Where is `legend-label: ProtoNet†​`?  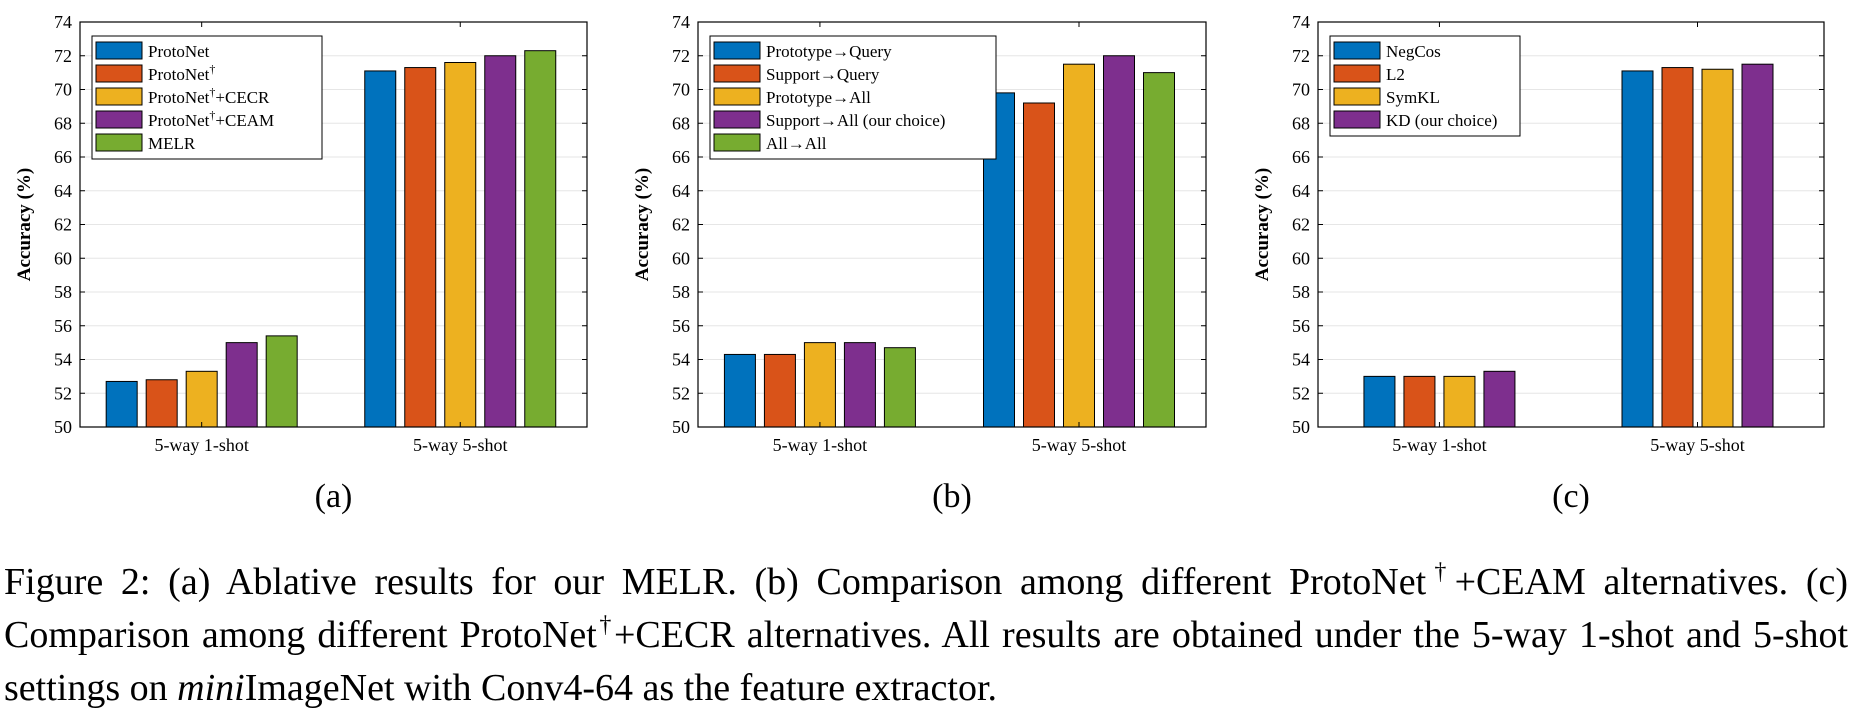 legend-label: ProtoNet†​ is located at coordinates (181, 73).